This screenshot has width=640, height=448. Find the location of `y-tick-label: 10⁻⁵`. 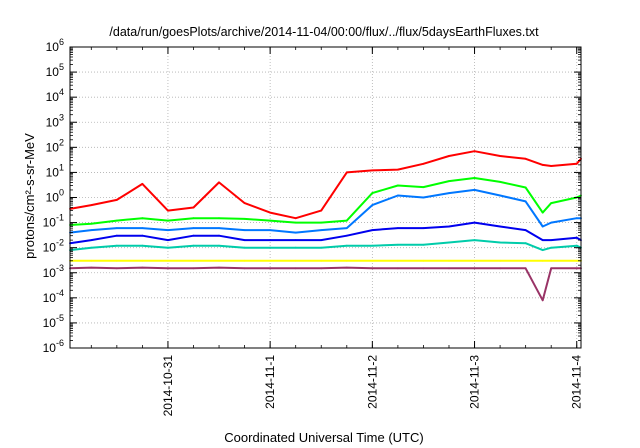

y-tick-label: 10⁻⁵ is located at coordinates (53, 321).